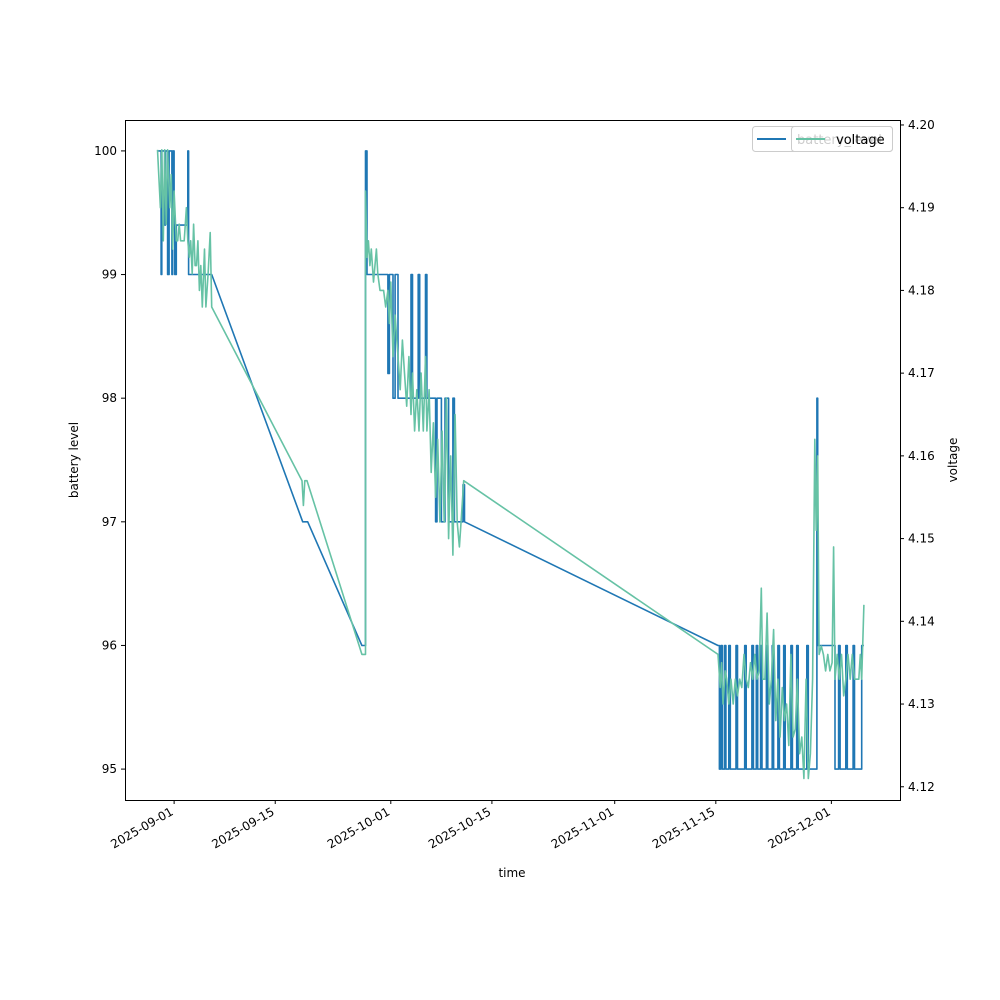 Image resolution: width=1000 pixels, height=1000 pixels. What do you see at coordinates (109, 522) in the screenshot?
I see `y-tick-label: 97` at bounding box center [109, 522].